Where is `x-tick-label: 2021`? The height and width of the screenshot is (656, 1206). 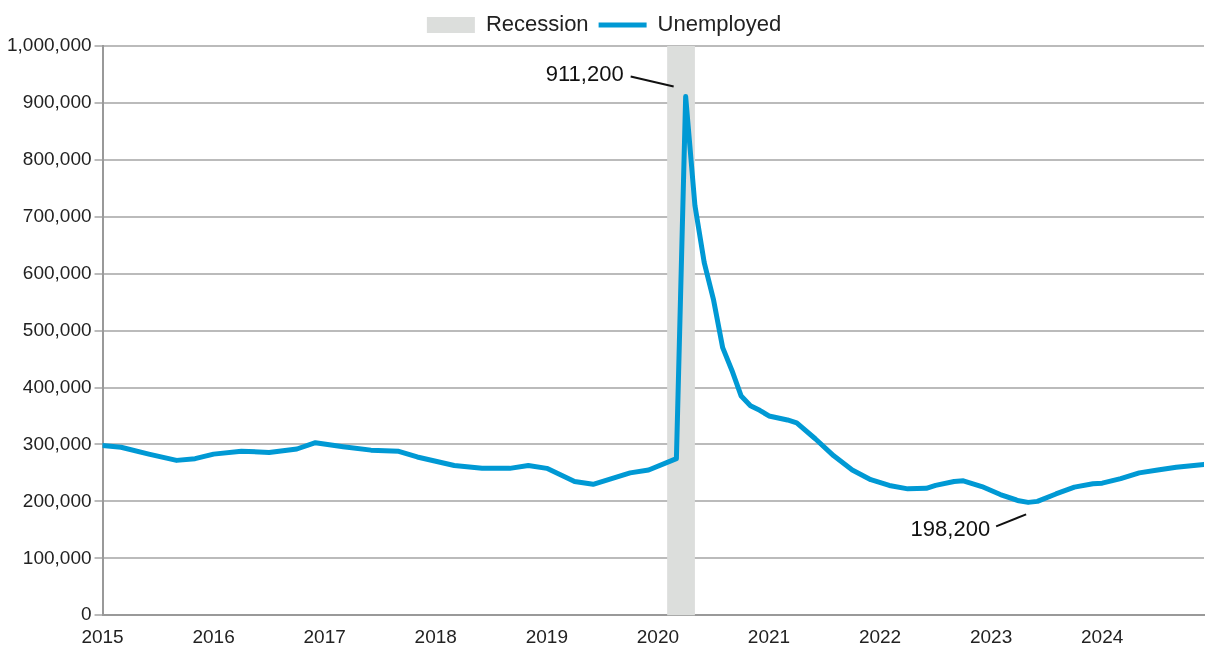
x-tick-label: 2021 is located at coordinates (769, 636).